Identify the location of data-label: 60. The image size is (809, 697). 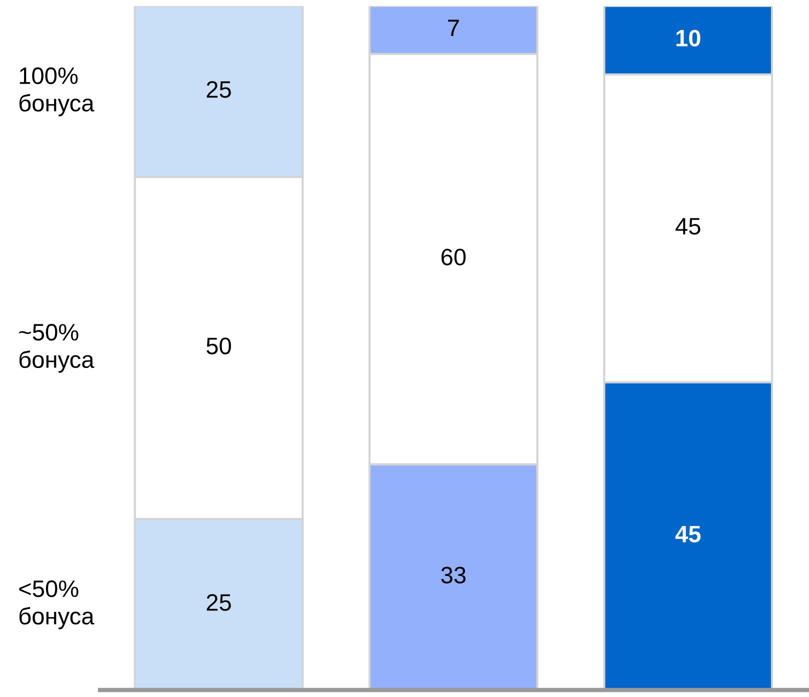
(454, 257).